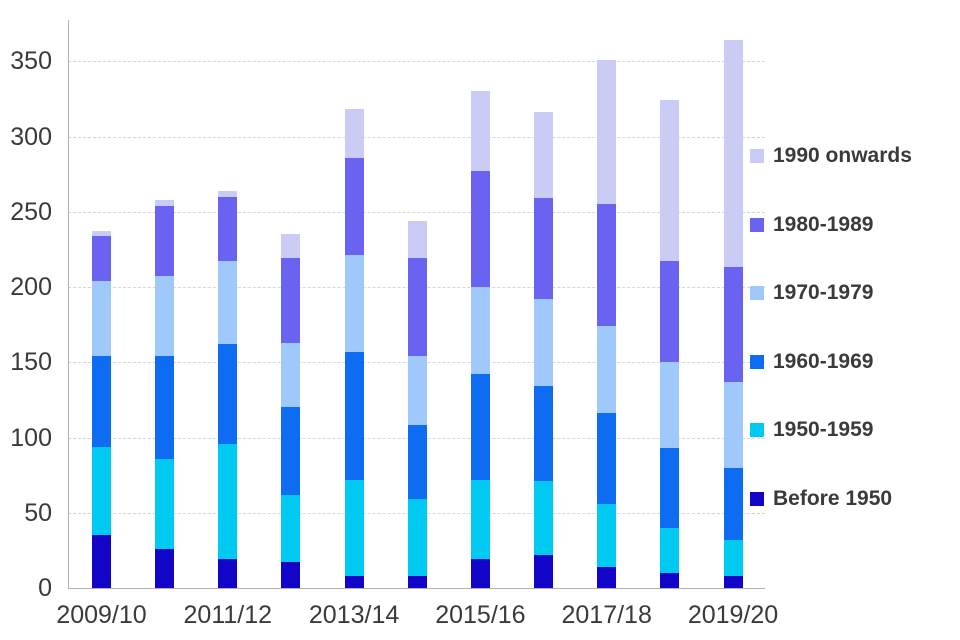  I want to click on y-axis-tick-label: 0, so click(45, 588).